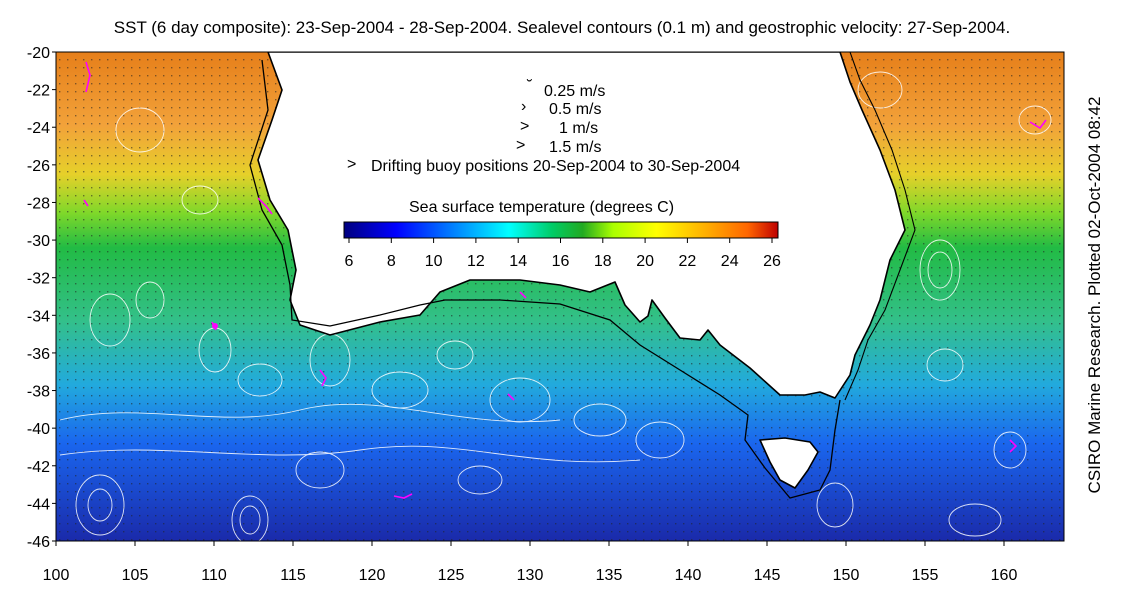 This screenshot has height=591, width=1124. Describe the element at coordinates (56, 575) in the screenshot. I see `lon-tick-label: 100` at that location.